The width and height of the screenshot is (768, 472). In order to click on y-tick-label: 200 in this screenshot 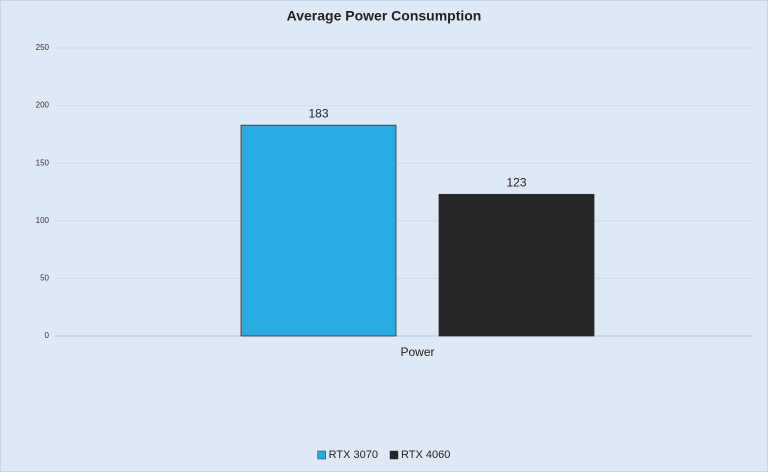, I will do `click(43, 105)`.